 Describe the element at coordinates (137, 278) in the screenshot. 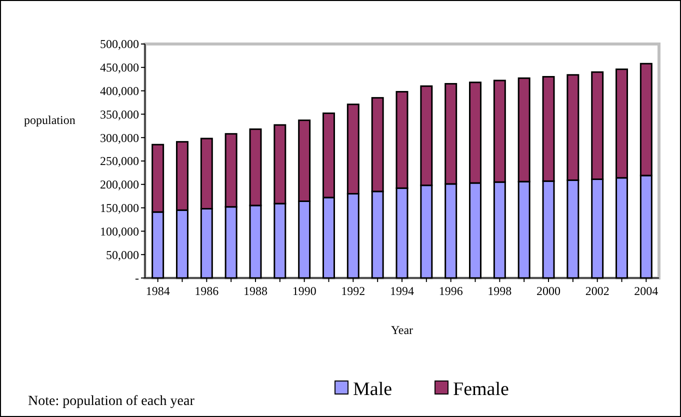

I see `y-tick-label: -` at that location.